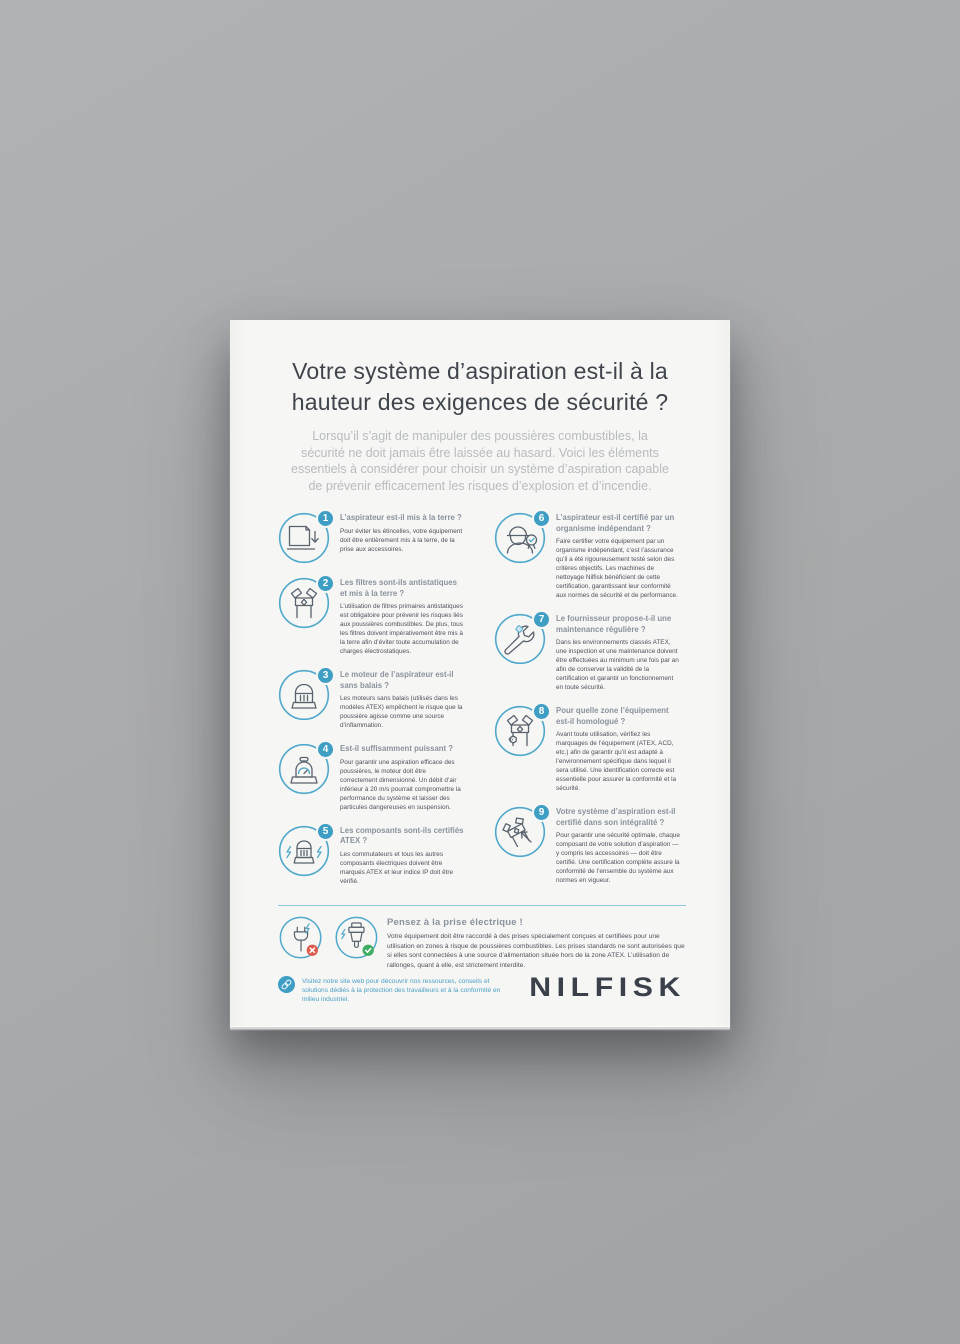 This screenshot has height=1344, width=960. What do you see at coordinates (402, 835) in the screenshot?
I see `item-title: Les composants sont-ils certifiés ATEX ?` at bounding box center [402, 835].